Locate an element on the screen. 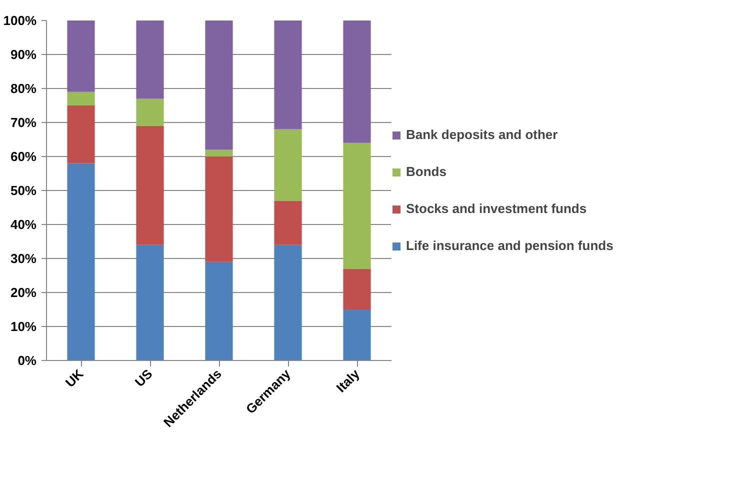 This screenshot has height=482, width=738. legend-label: Stocks and investment funds is located at coordinates (496, 208).